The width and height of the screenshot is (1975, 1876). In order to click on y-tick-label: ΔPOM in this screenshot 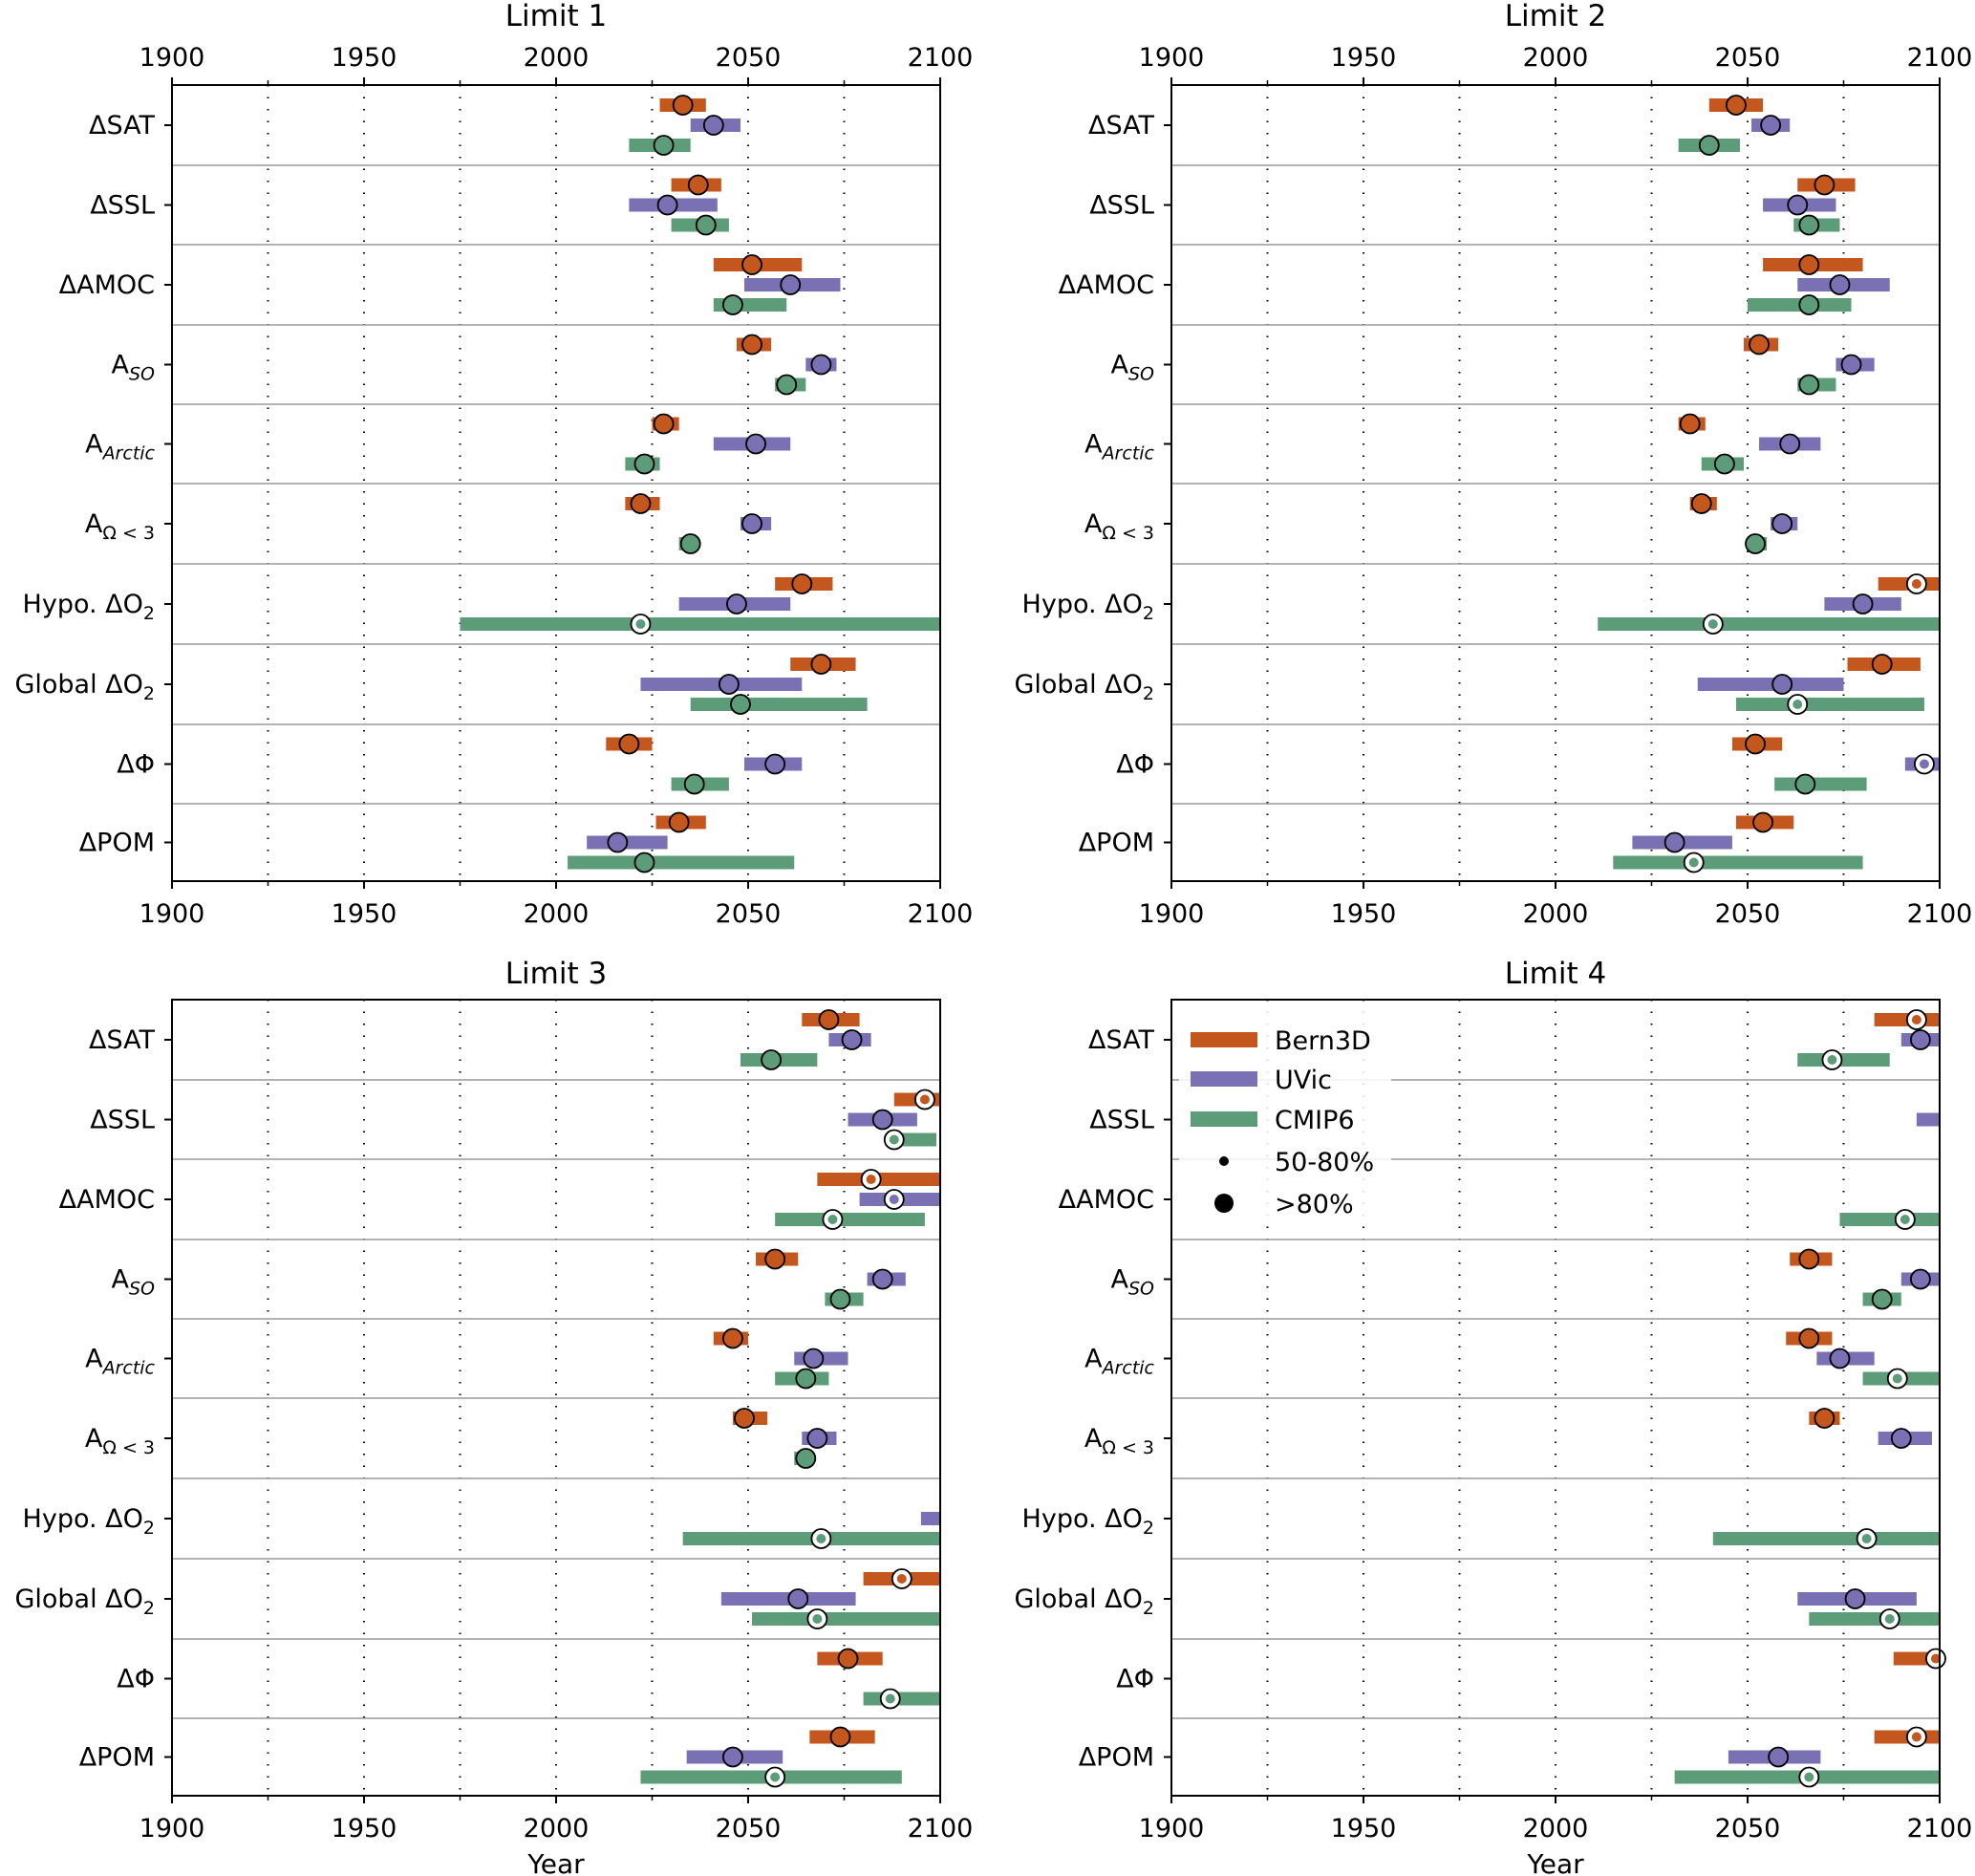, I will do `click(1116, 843)`.